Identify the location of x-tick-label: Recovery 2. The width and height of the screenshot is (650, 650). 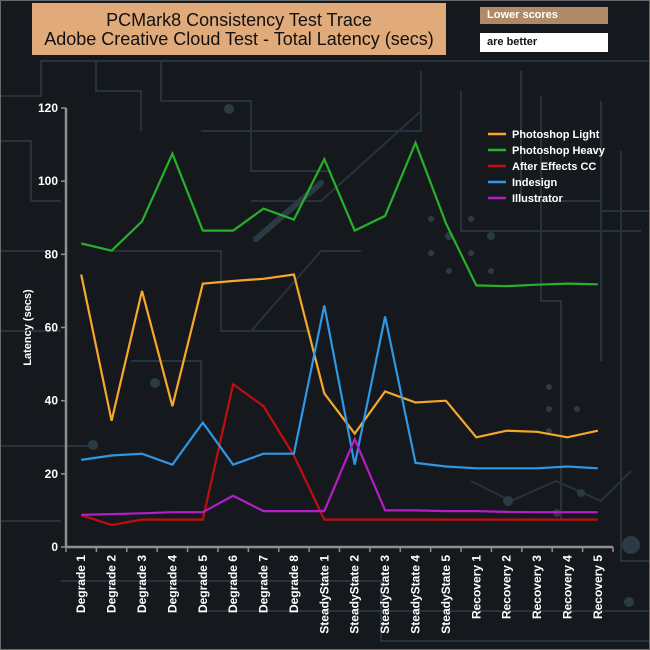
(507, 587).